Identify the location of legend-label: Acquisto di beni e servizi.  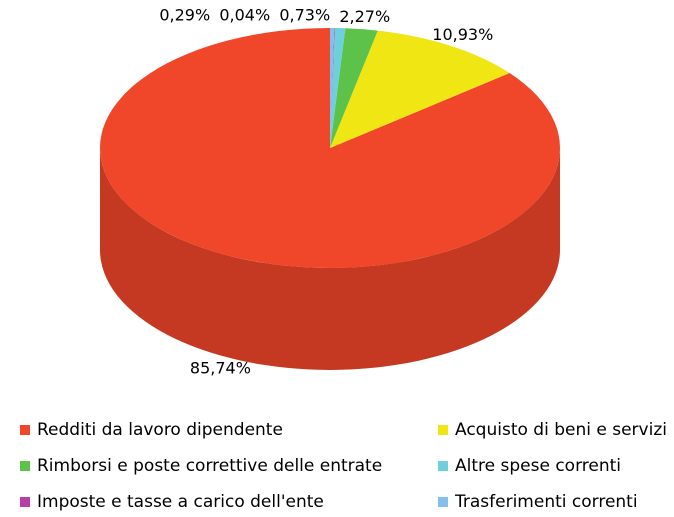
(561, 430).